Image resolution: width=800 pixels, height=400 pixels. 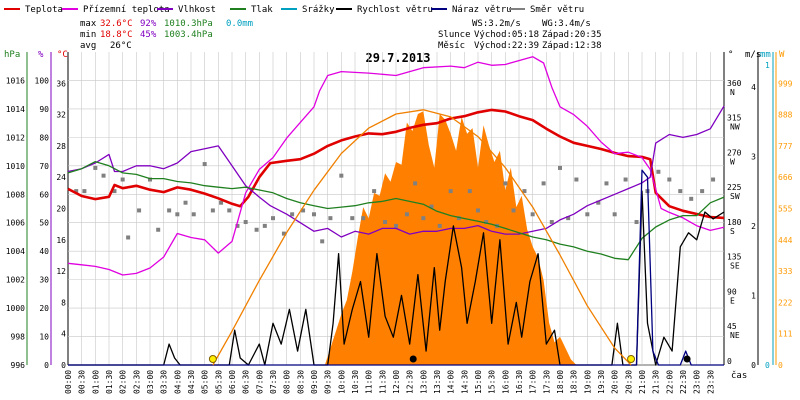 I want to click on y-tick-label-ms: 0, so click(x=753, y=365).